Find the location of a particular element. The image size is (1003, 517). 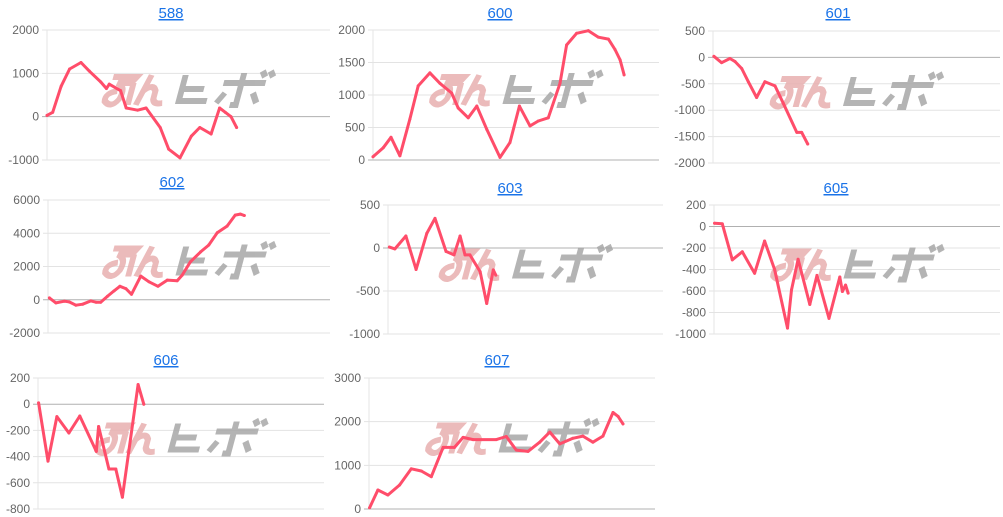

chart-601: 601 -2000 -1500 -1000 -500 0 500 is located at coordinates (837, 87).